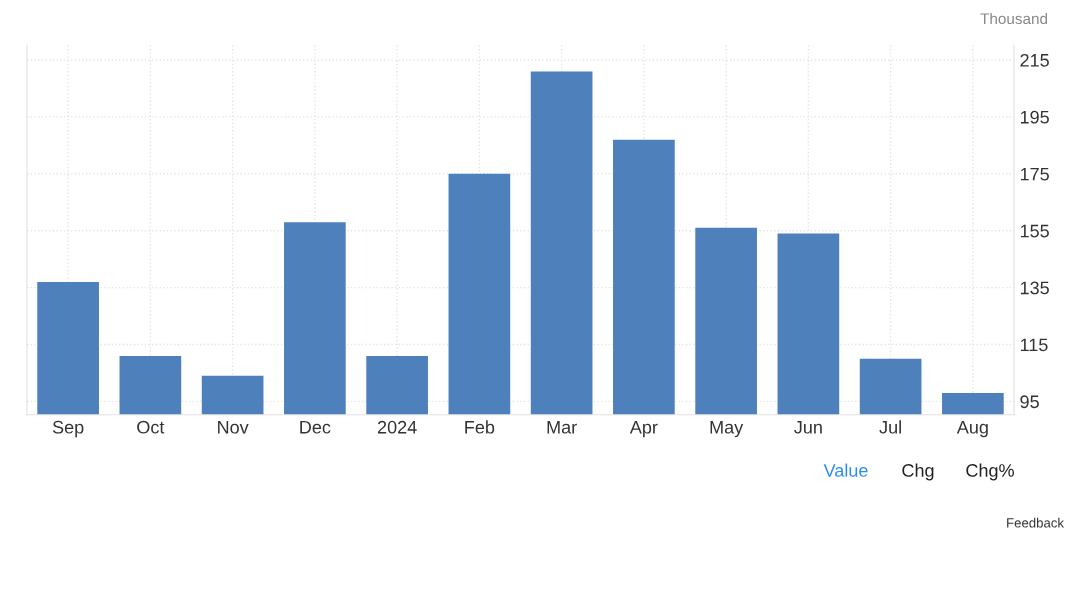  I want to click on y-tick-label: 135, so click(1034, 288).